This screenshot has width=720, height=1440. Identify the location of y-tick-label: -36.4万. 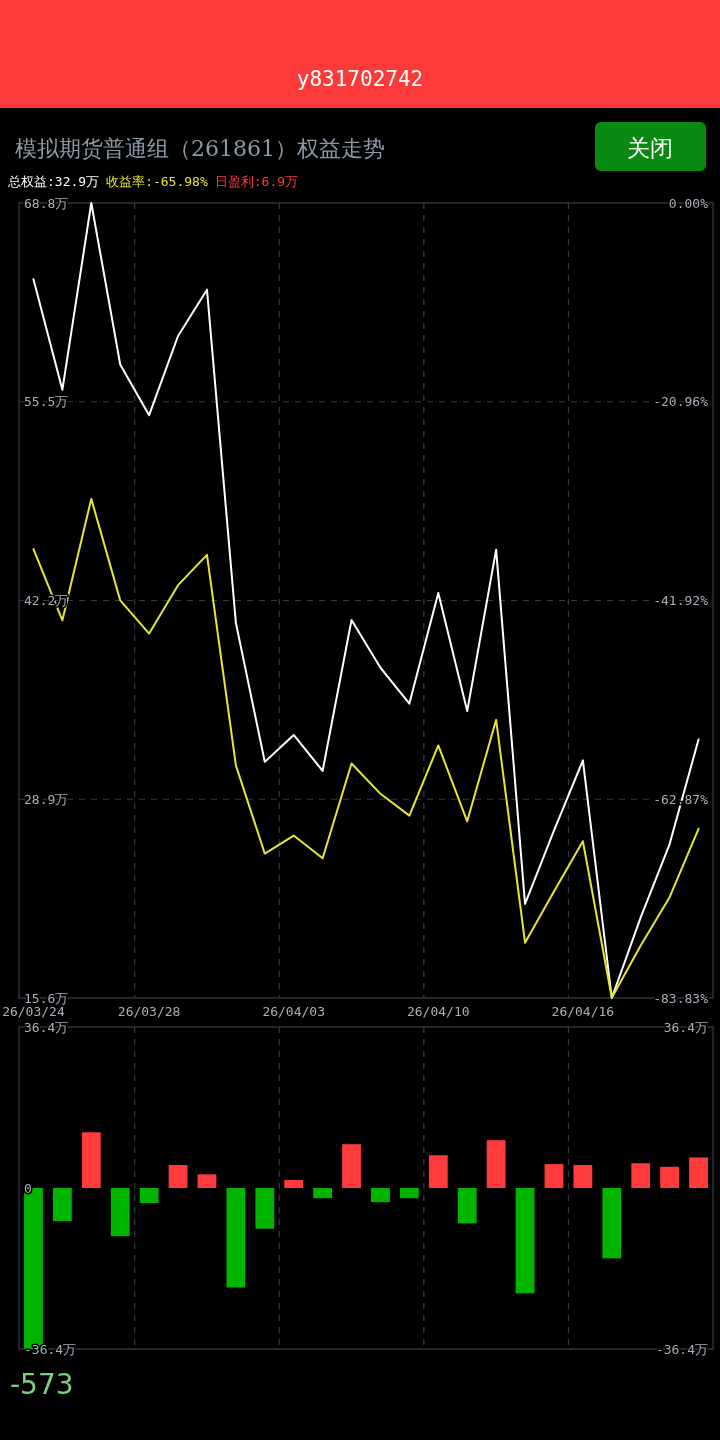
(50, 1349).